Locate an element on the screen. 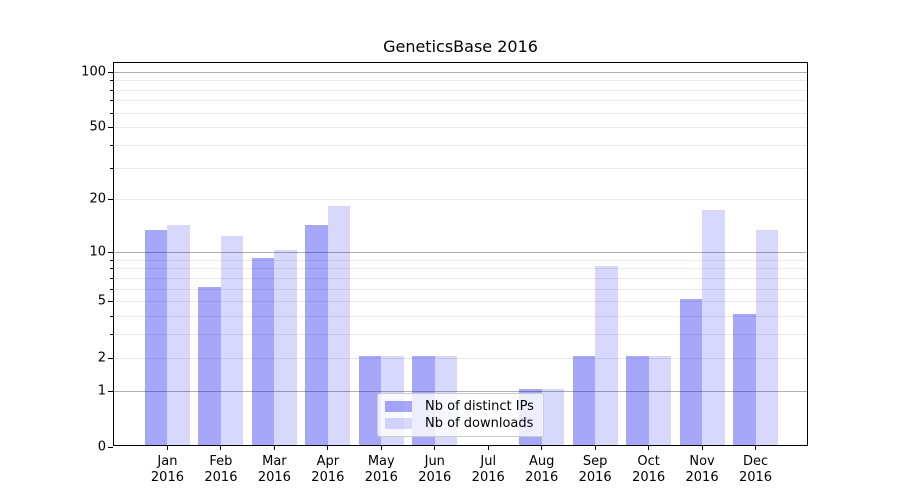 The image size is (900, 500). x-tick-label: Dec 2016 is located at coordinates (755, 470).